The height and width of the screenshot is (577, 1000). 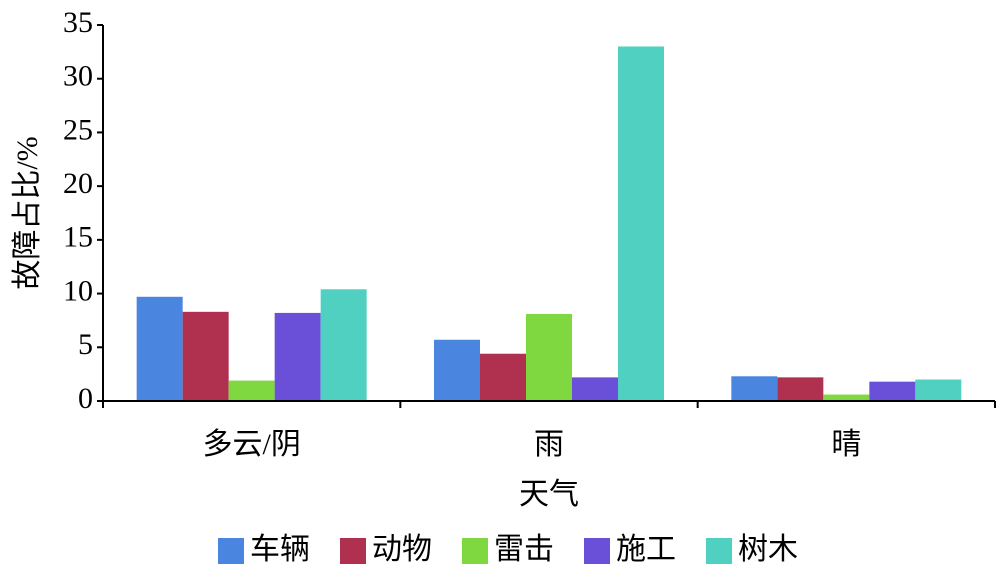 What do you see at coordinates (78, 76) in the screenshot?
I see `y-tick-label: 30` at bounding box center [78, 76].